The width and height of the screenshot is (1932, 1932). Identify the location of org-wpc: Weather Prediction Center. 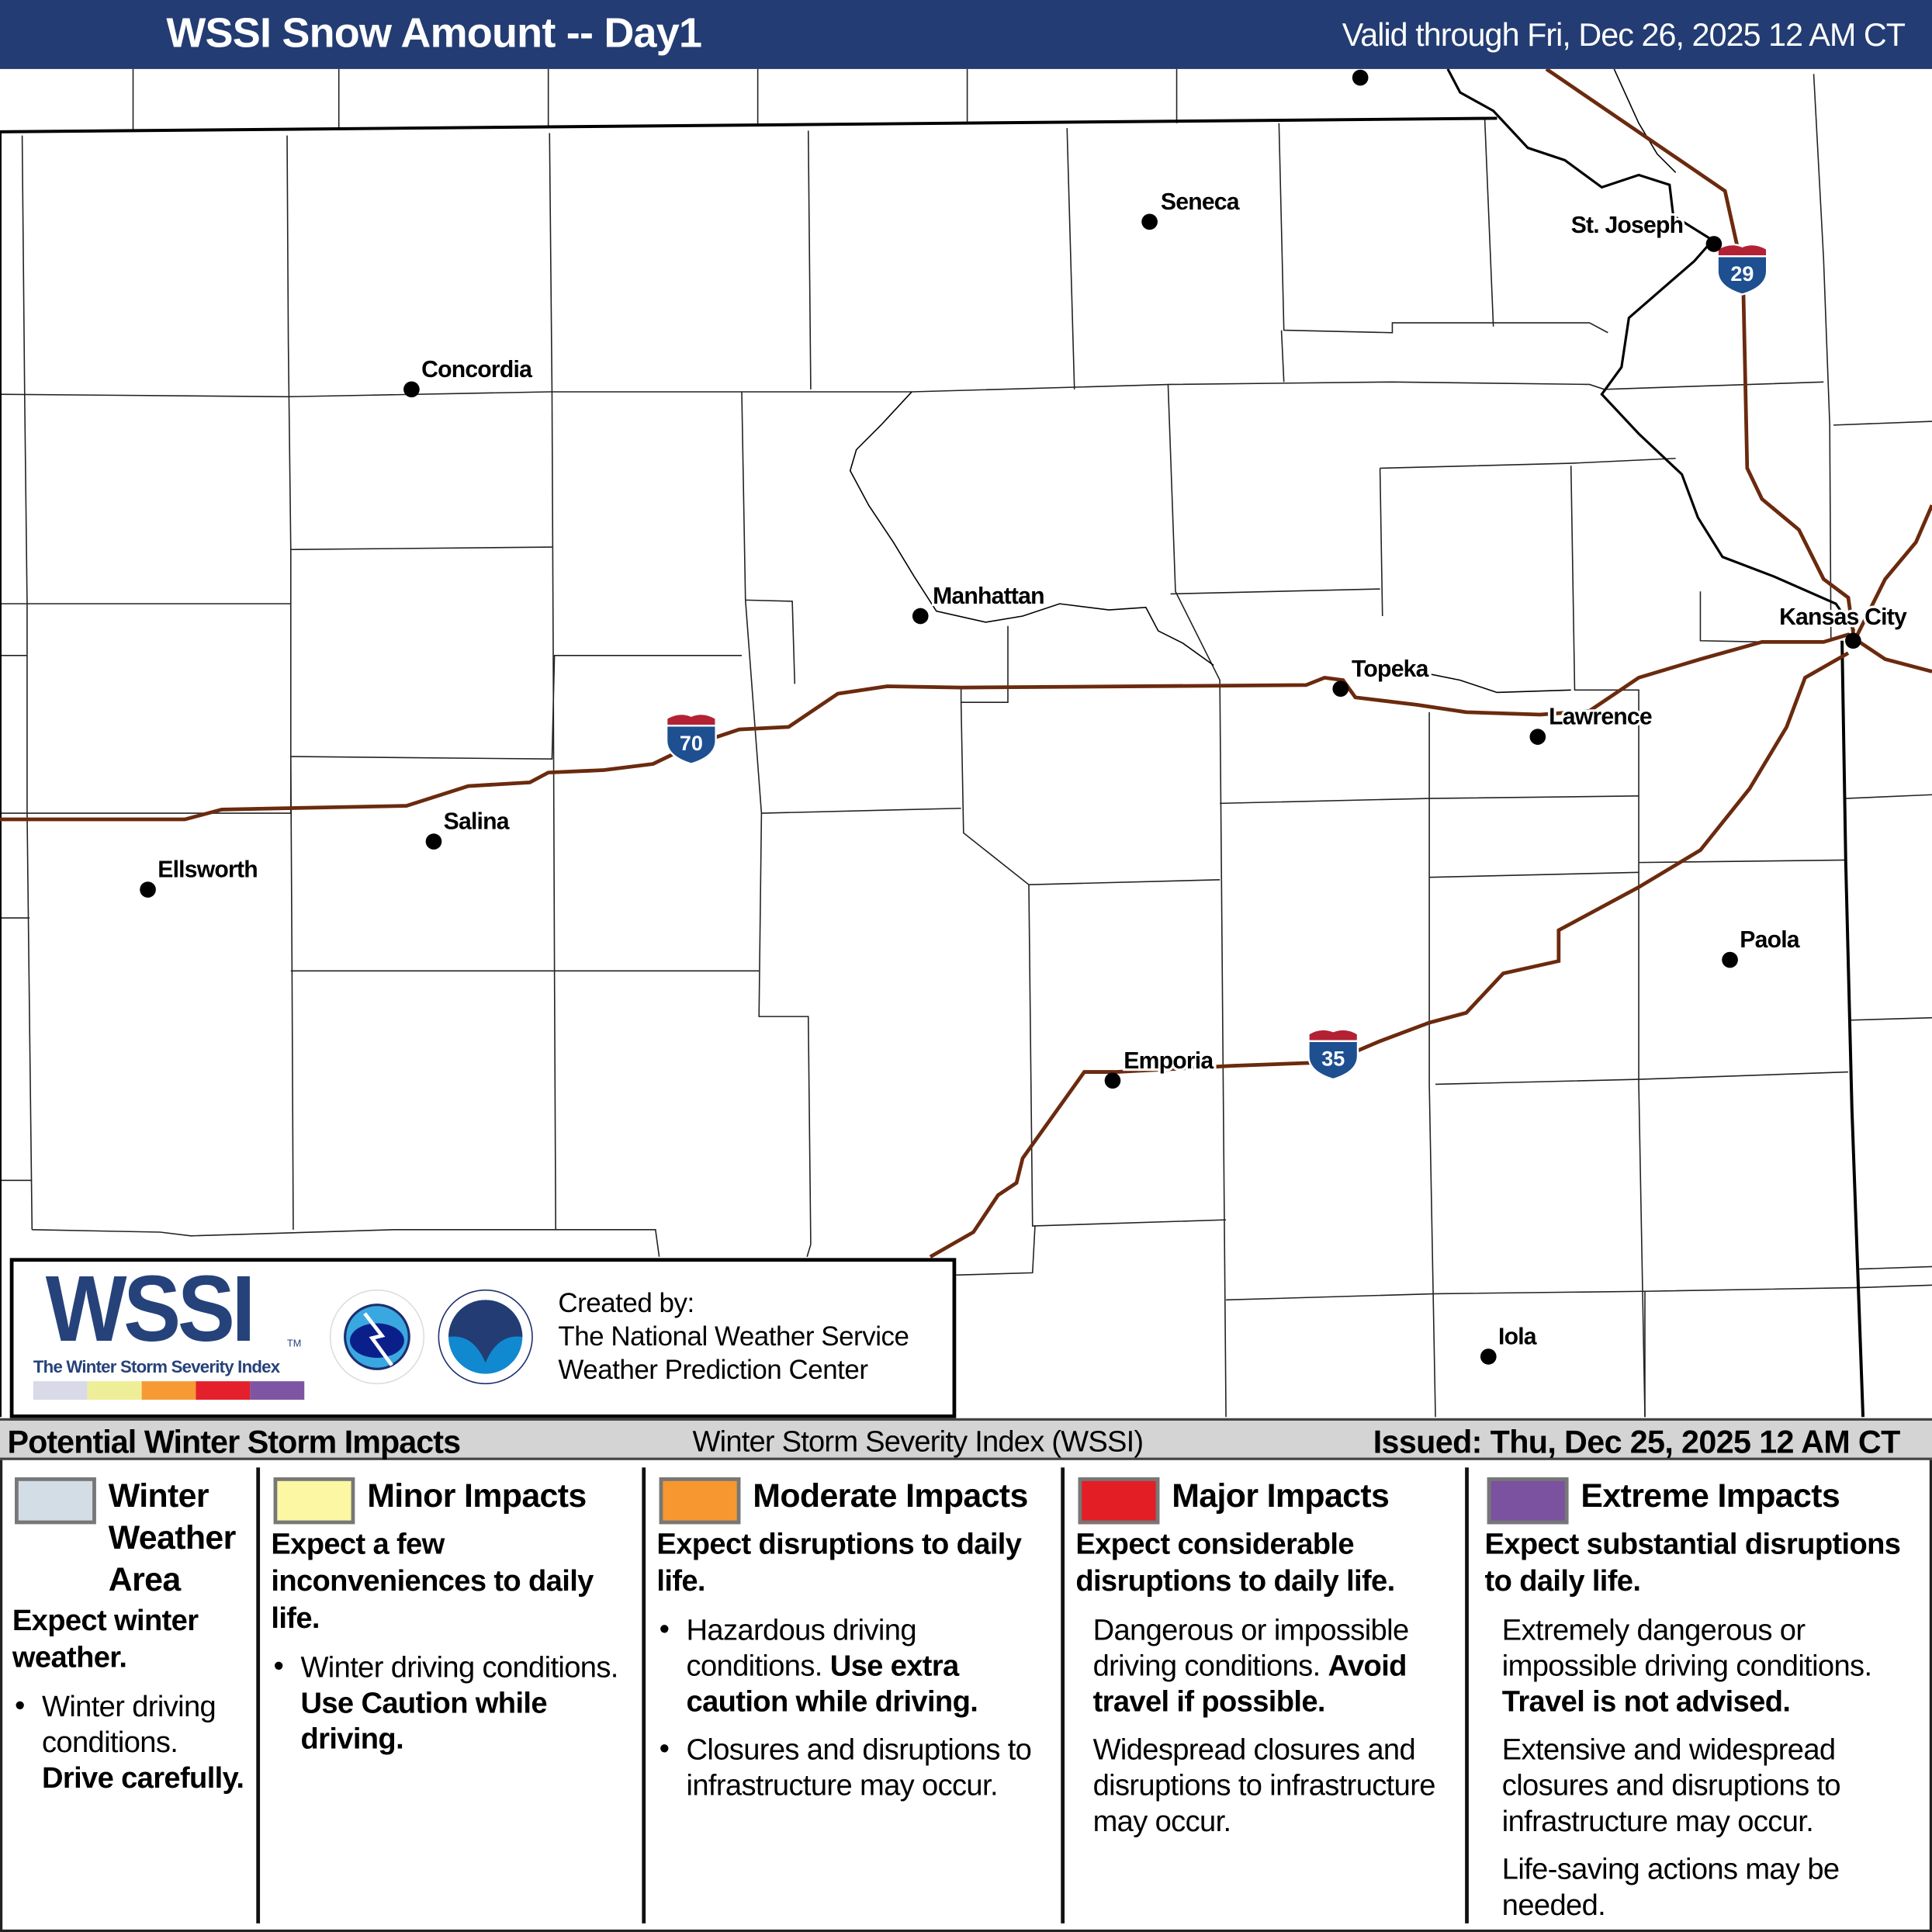
(713, 1369).